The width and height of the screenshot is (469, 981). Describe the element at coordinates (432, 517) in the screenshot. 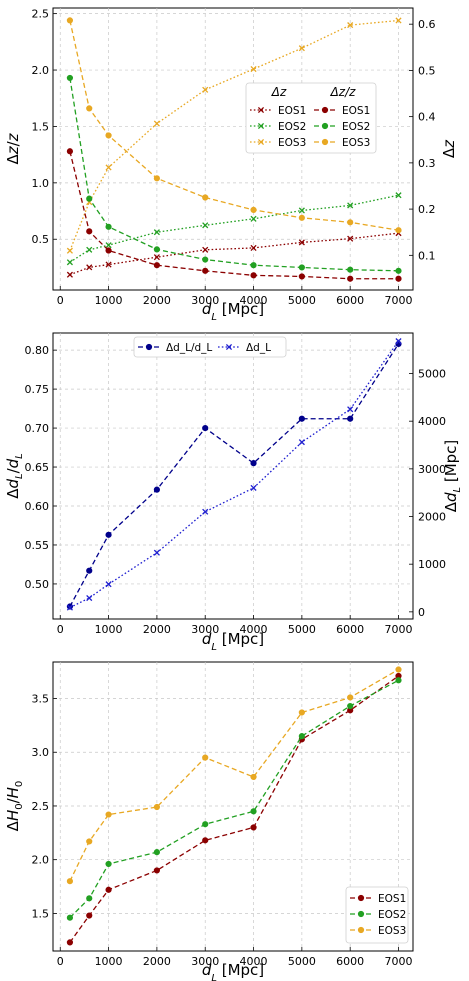

I see `y-right-tick-label: 2000` at that location.